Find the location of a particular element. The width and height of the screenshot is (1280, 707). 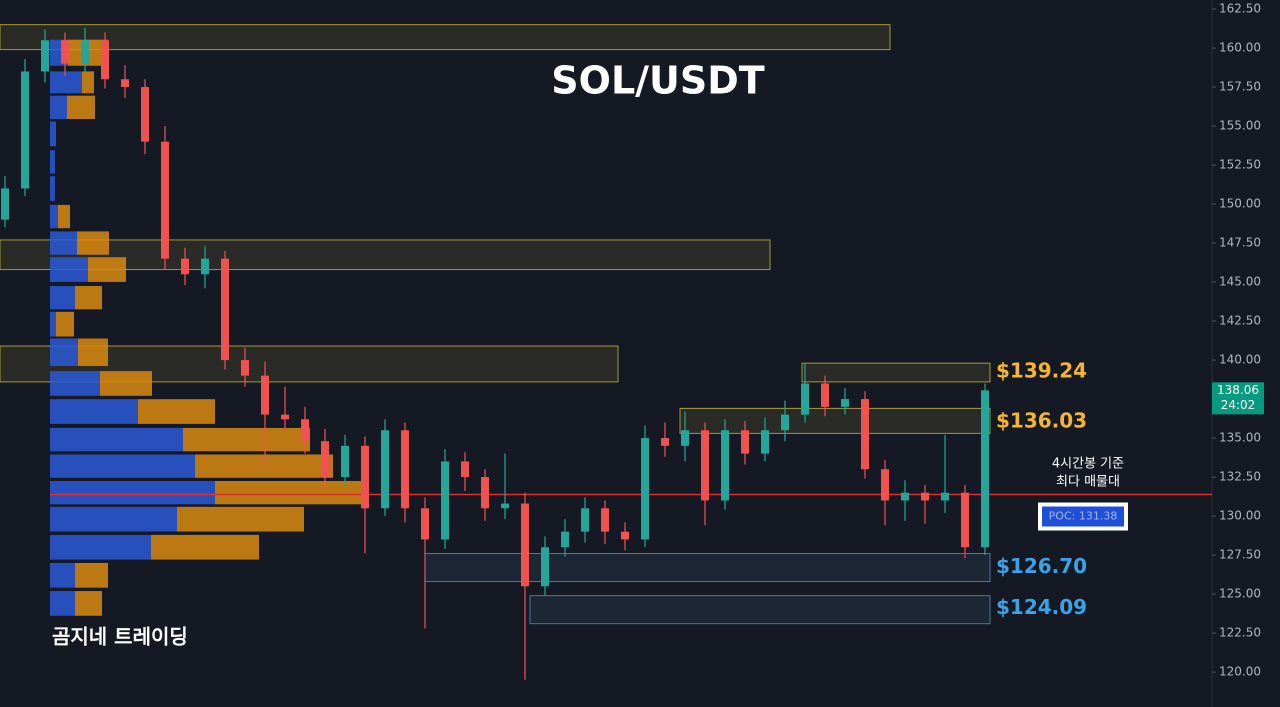

y-tick-label: 120.00 is located at coordinates (1240, 672).